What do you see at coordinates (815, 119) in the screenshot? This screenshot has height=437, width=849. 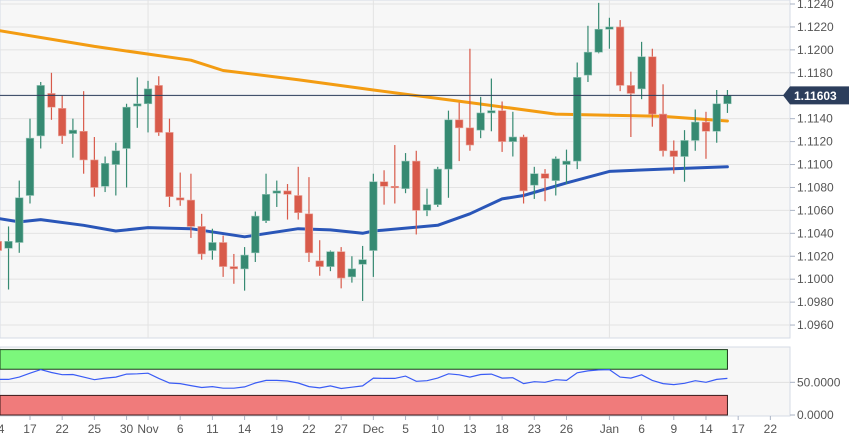 I see `price-tick-label: 1.1140` at bounding box center [815, 119].